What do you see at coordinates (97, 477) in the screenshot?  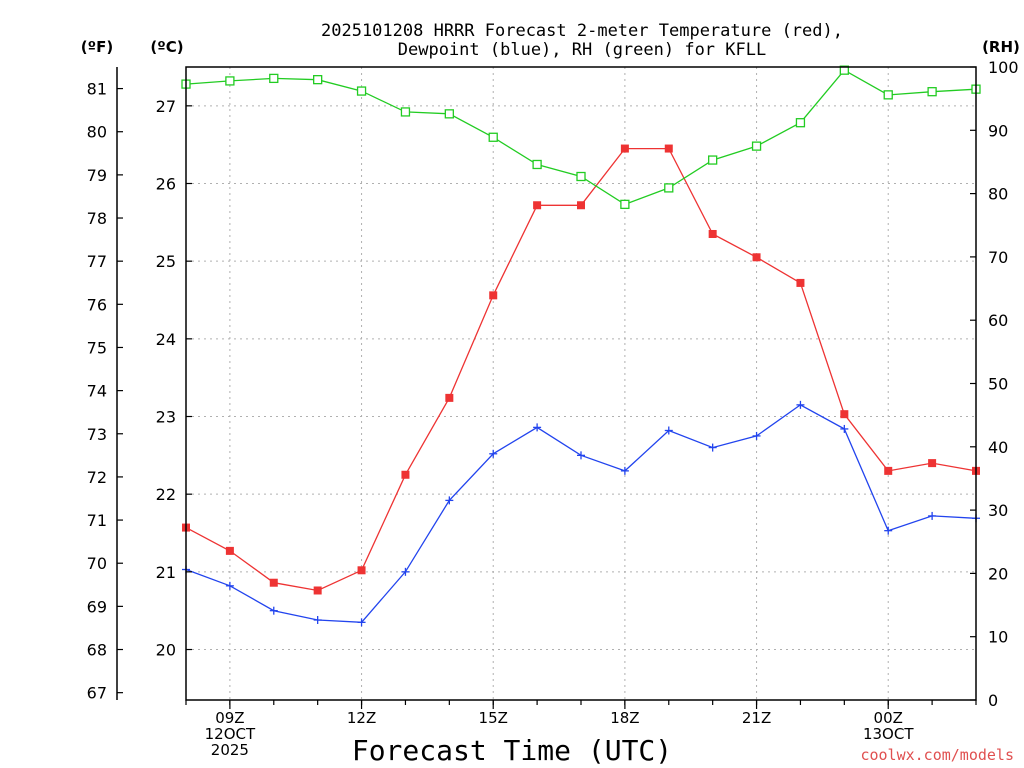 I see `fahrenheit-tick-label: 72` at bounding box center [97, 477].